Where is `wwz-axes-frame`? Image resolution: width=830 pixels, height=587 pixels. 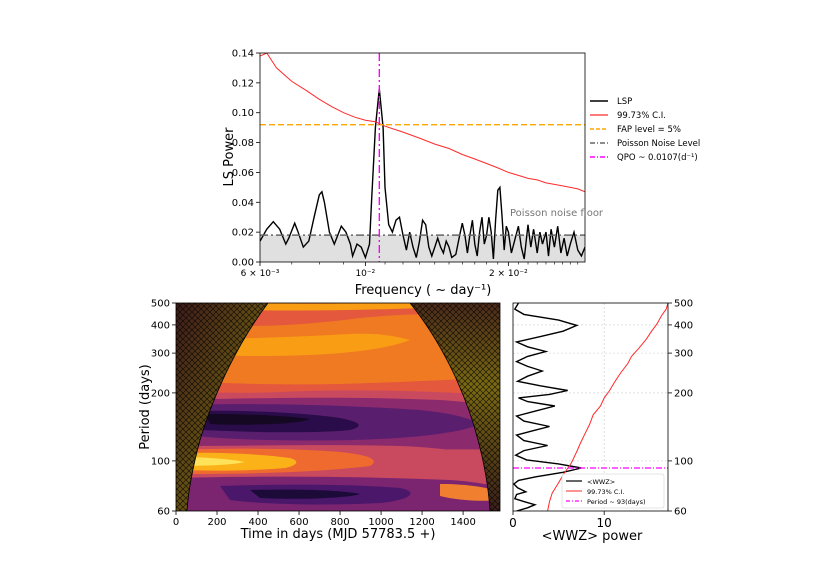 wwz-axes-frame is located at coordinates (338, 407).